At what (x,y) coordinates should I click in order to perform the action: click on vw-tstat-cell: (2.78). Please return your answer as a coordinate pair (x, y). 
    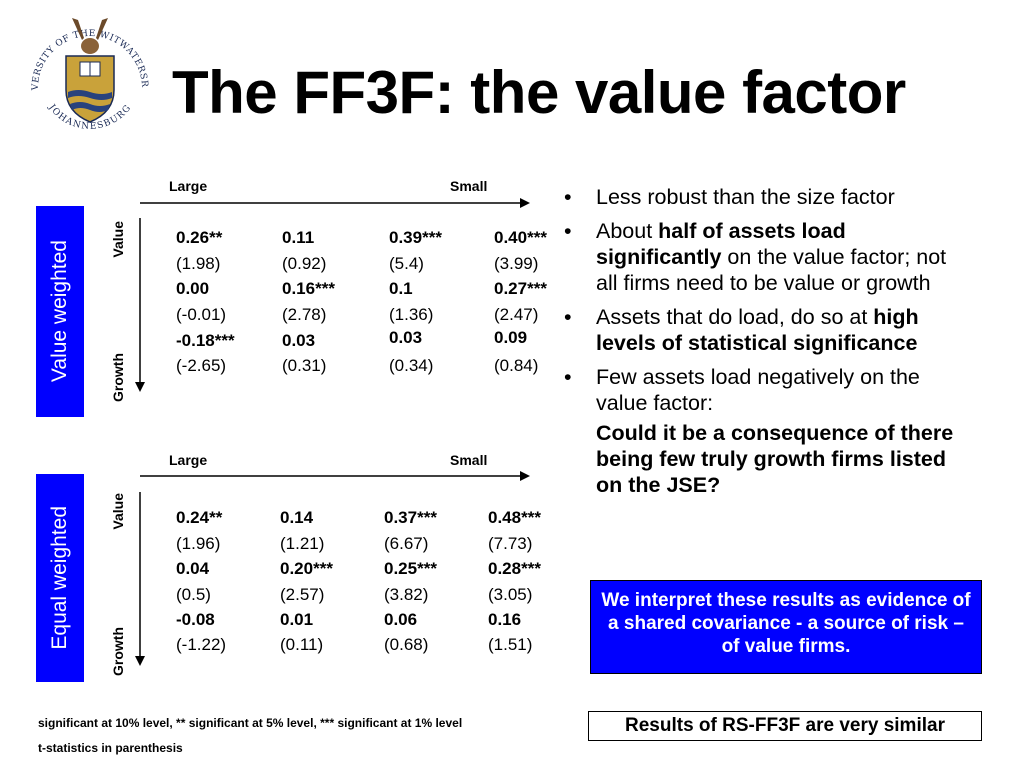
    Looking at the image, I should click on (304, 314).